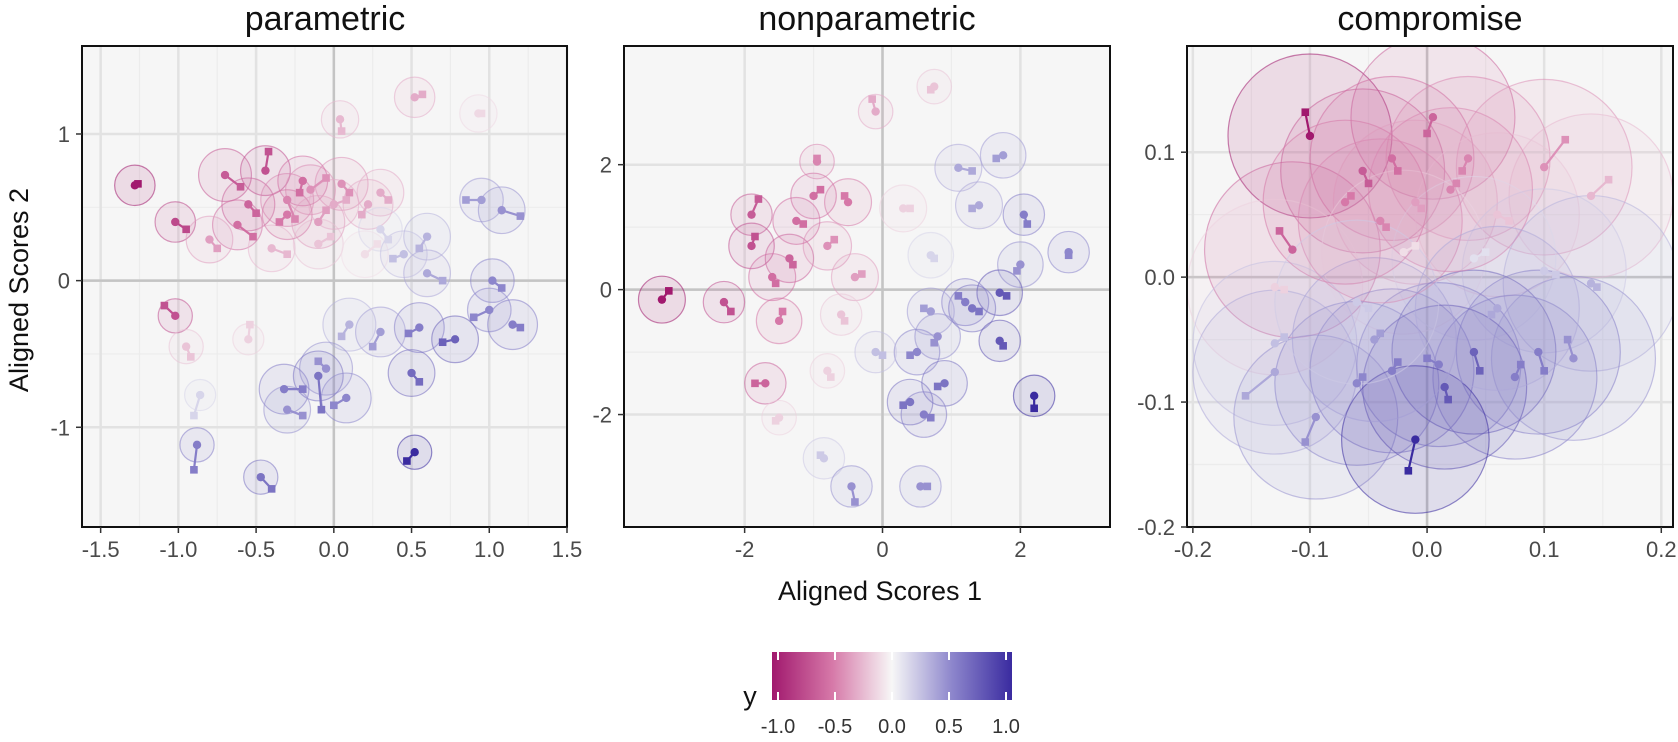  What do you see at coordinates (19, 290) in the screenshot?
I see `y-axis-label: Aligned Scores 2` at bounding box center [19, 290].